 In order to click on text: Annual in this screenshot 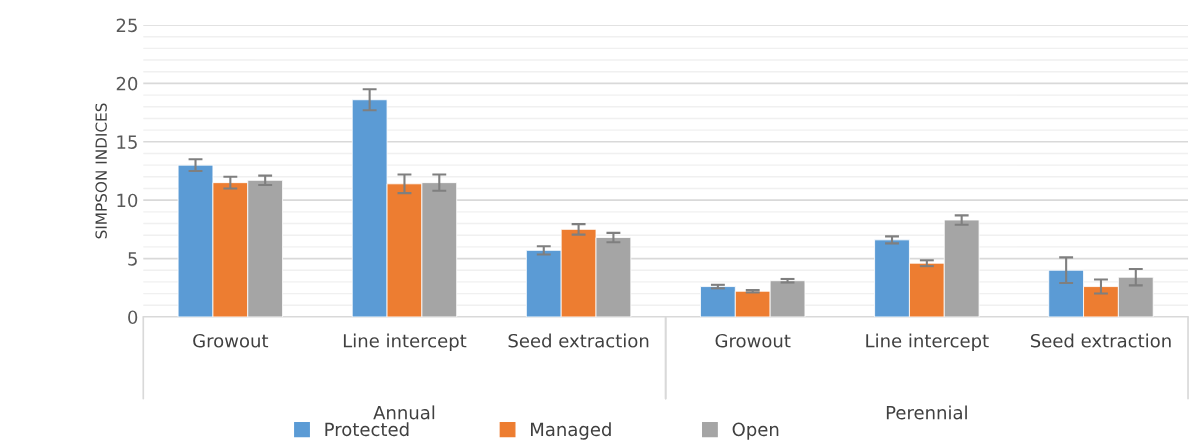, I will do `click(404, 412)`.